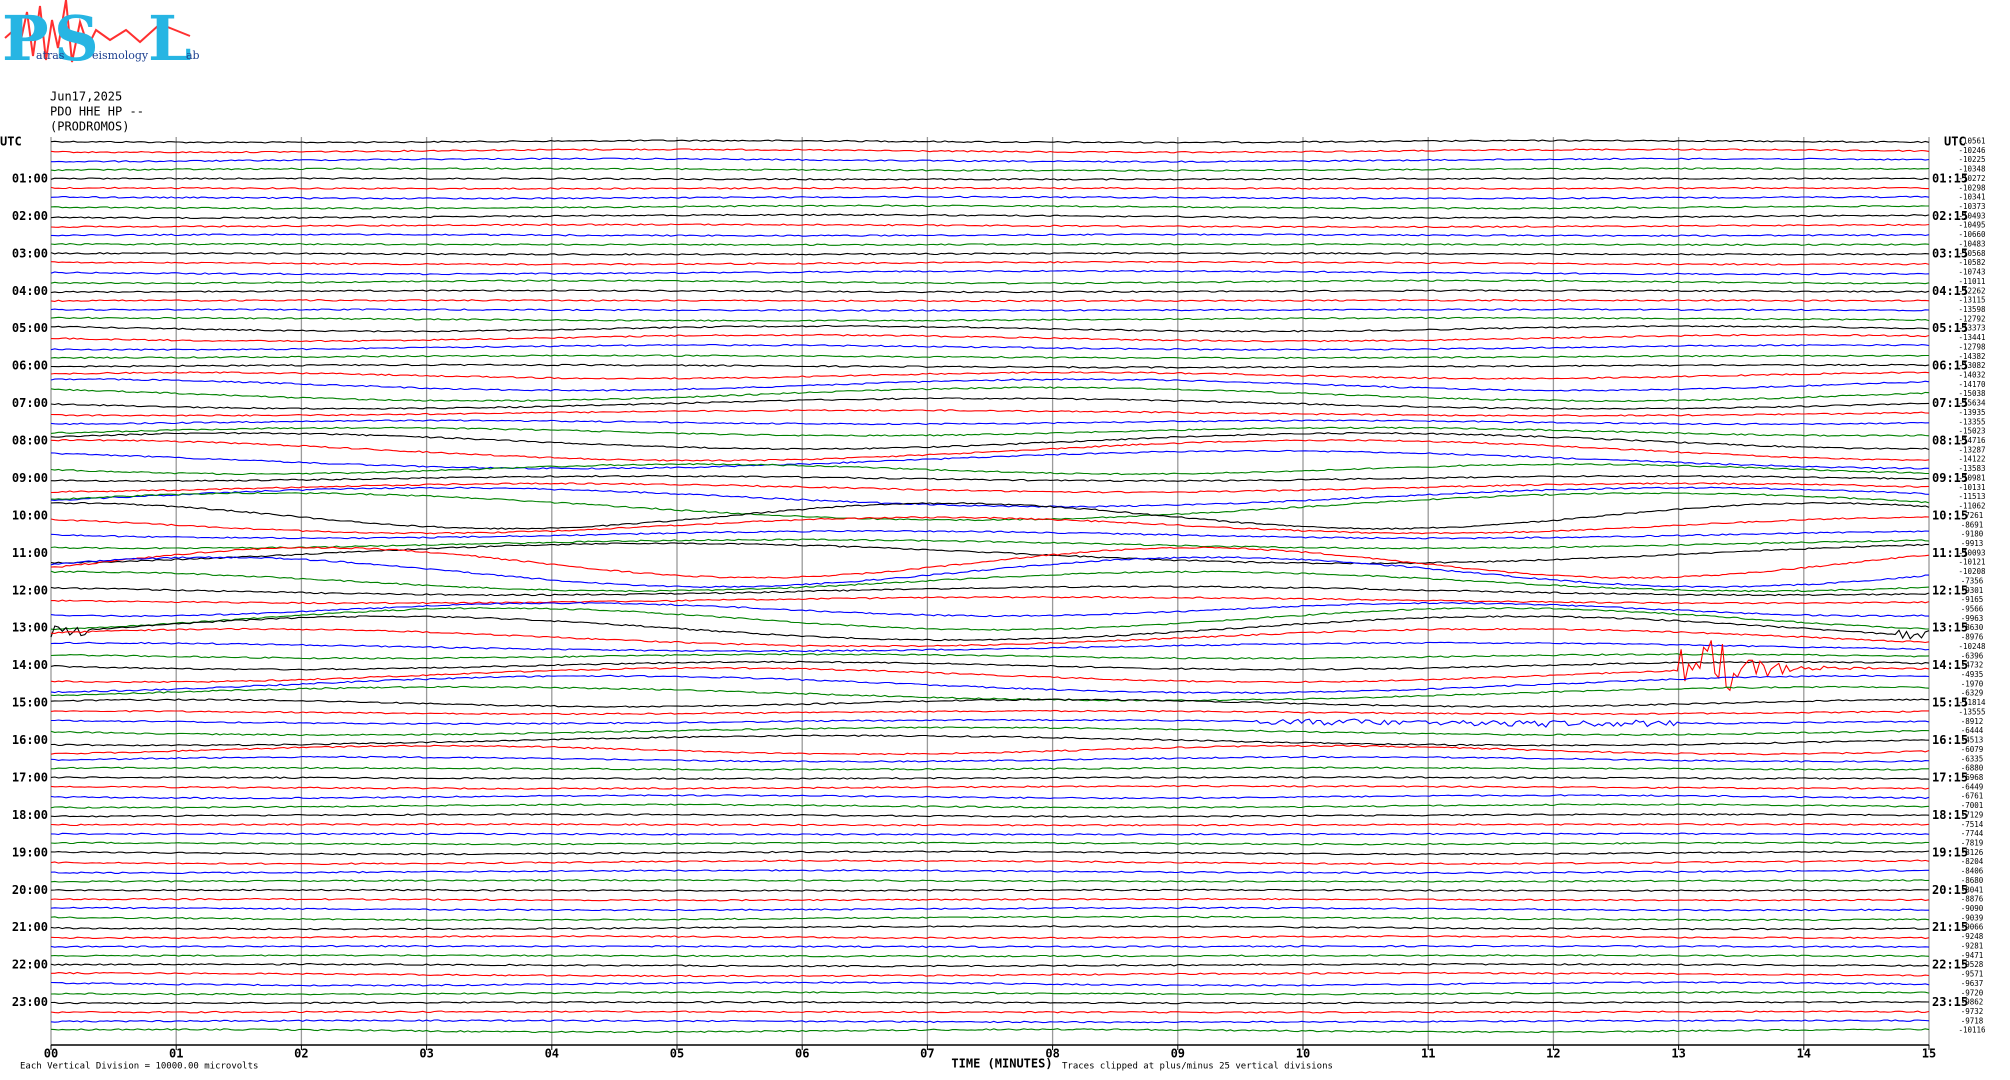  What do you see at coordinates (25, 38) in the screenshot?
I see `logo-letter: P` at bounding box center [25, 38].